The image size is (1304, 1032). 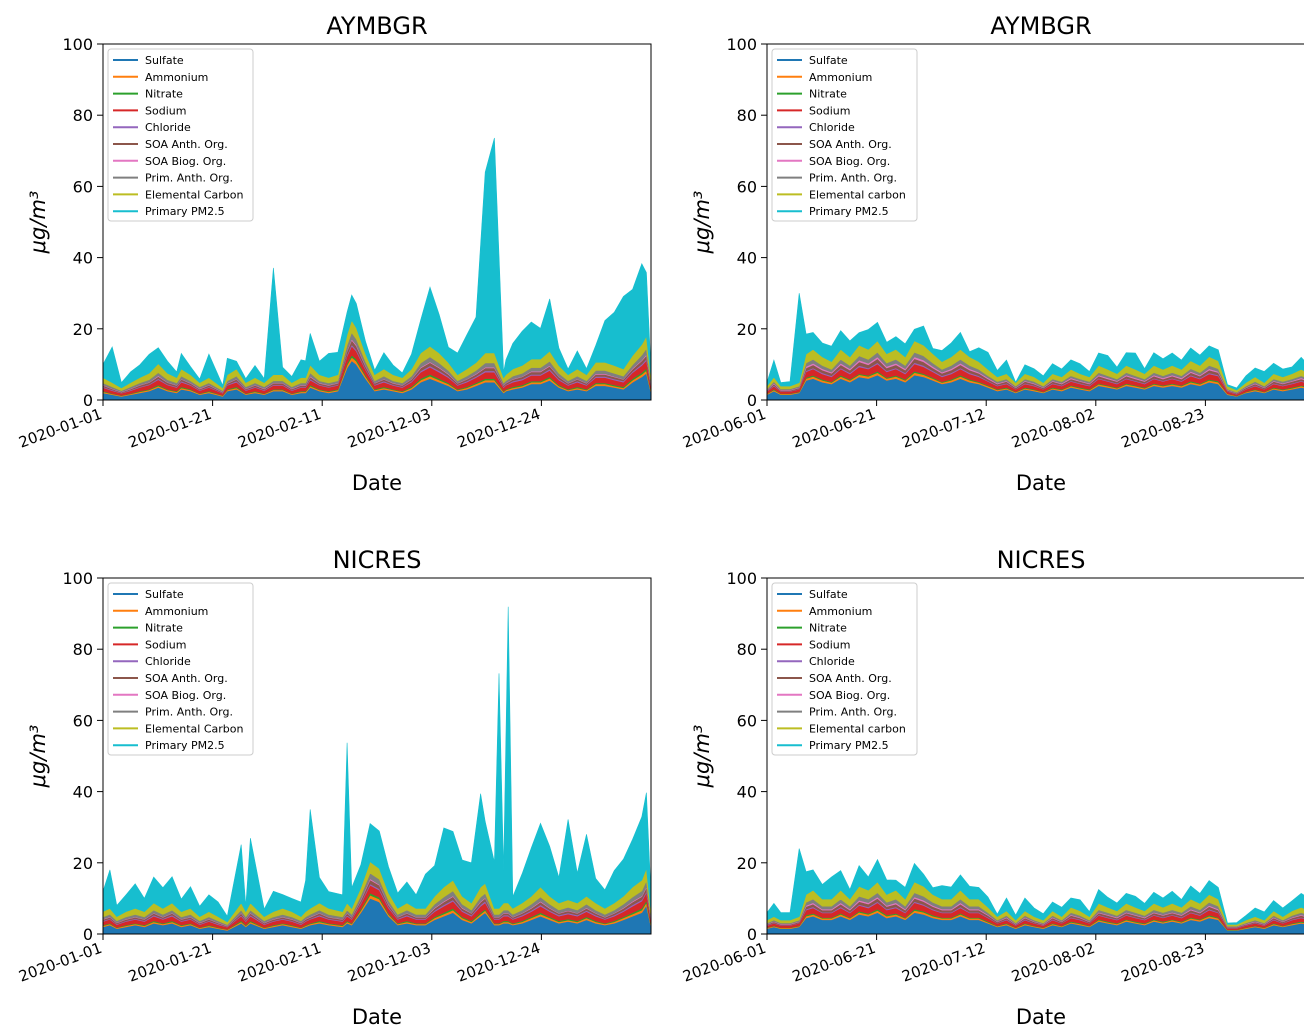 I want to click on chart-title: AYMBGR, so click(x=1040, y=26).